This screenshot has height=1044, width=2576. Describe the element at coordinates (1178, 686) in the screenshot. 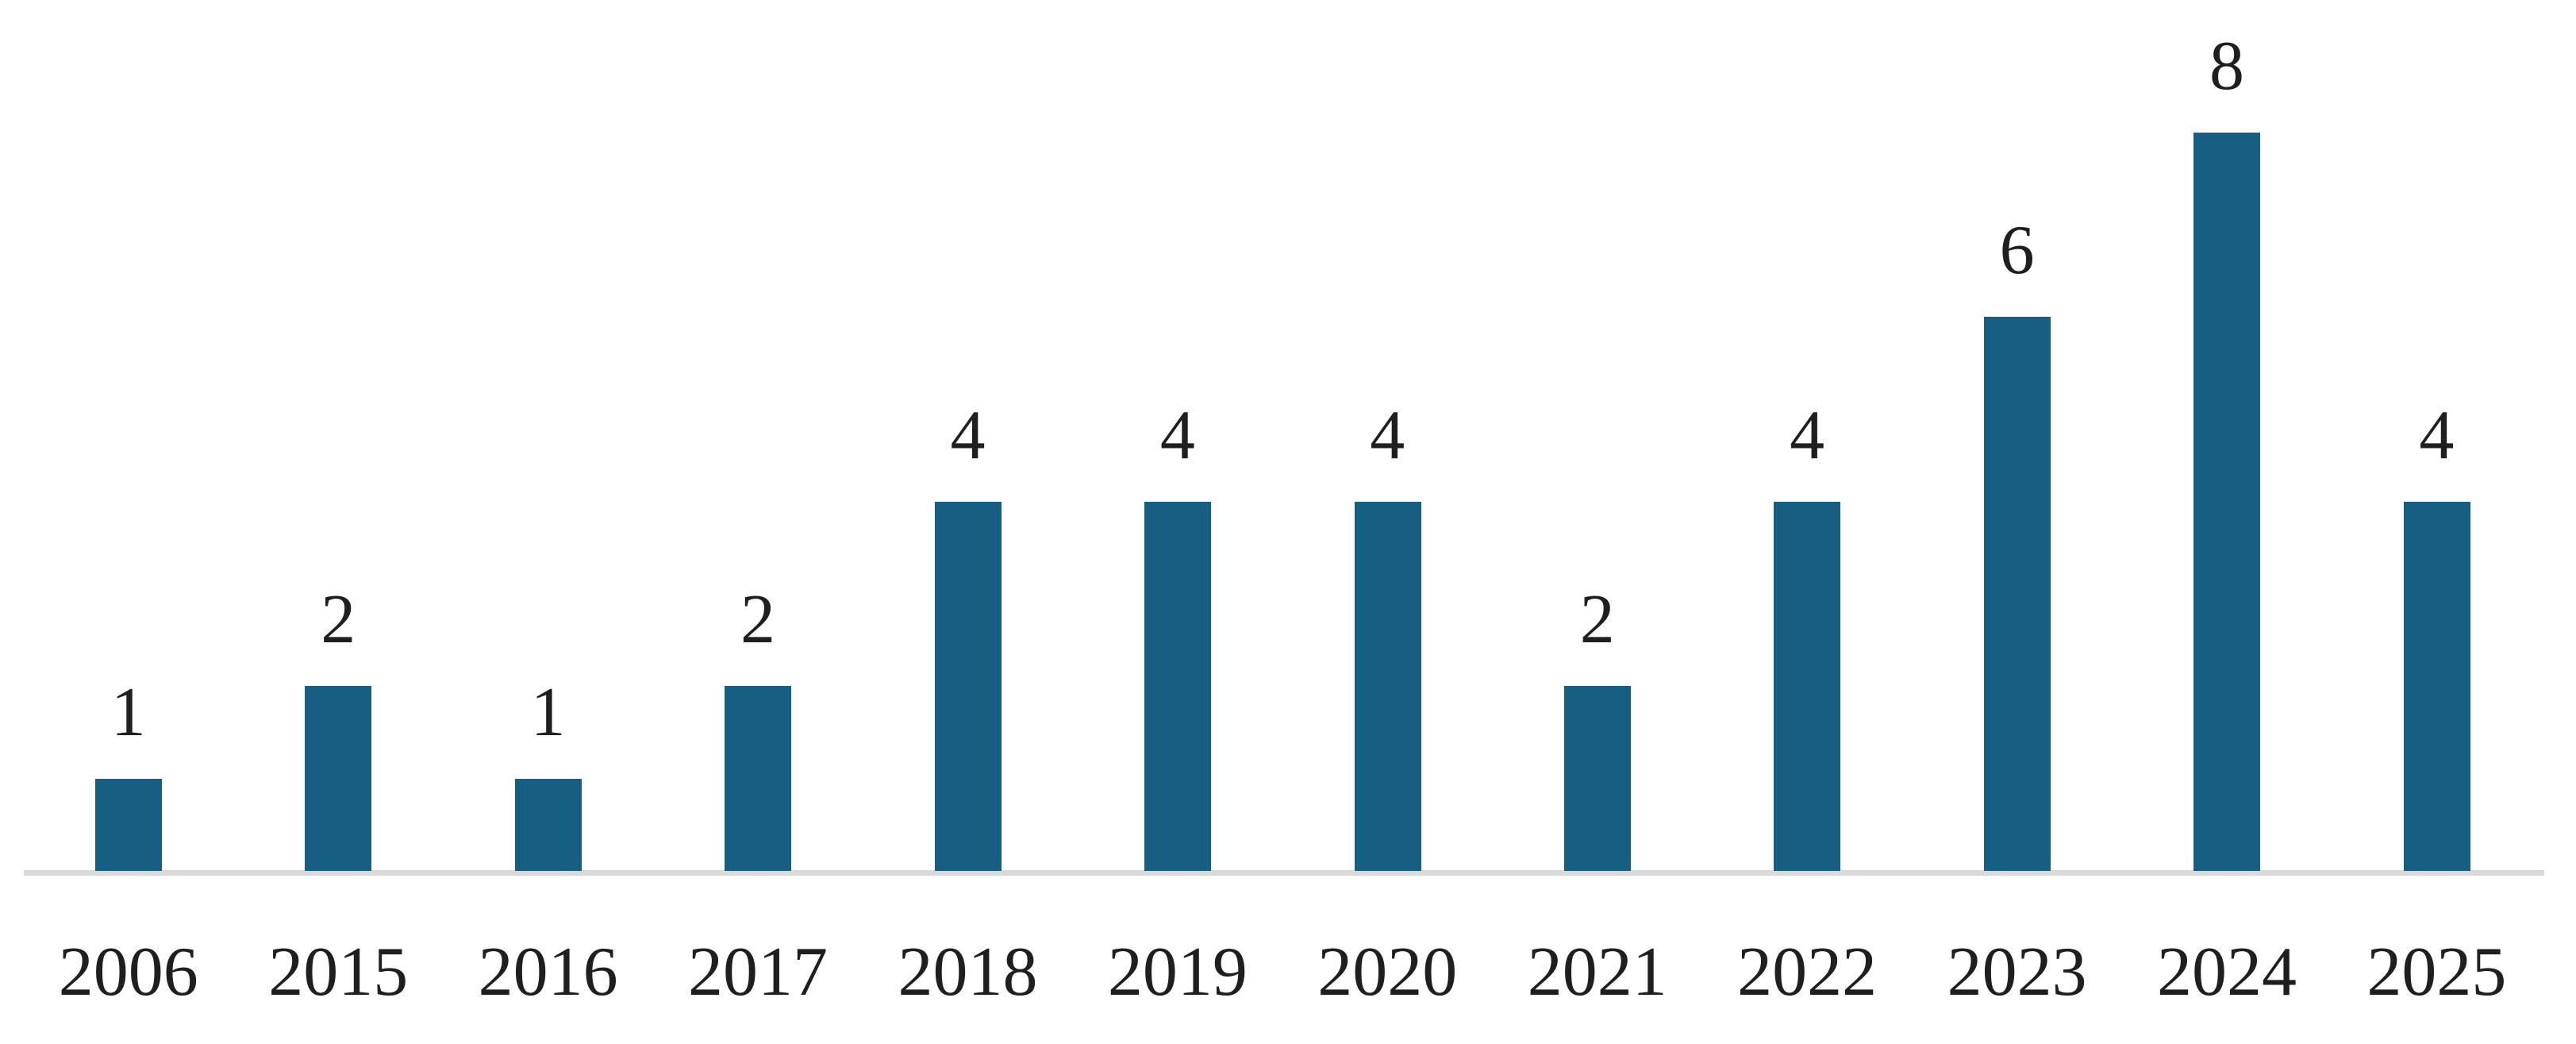

I see `bar-2019` at that location.